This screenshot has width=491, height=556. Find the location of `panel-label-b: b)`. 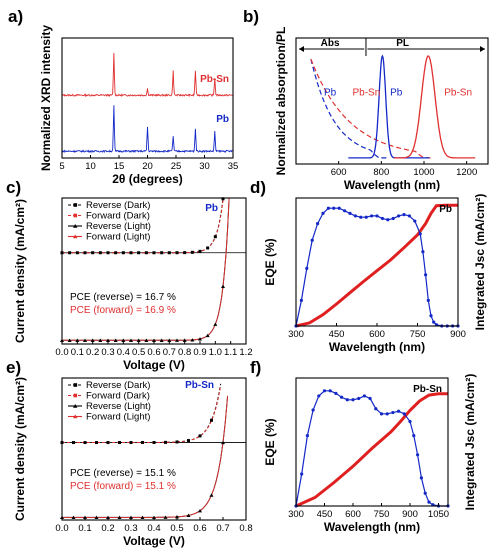

panel-label-b: b) is located at coordinates (251, 16).